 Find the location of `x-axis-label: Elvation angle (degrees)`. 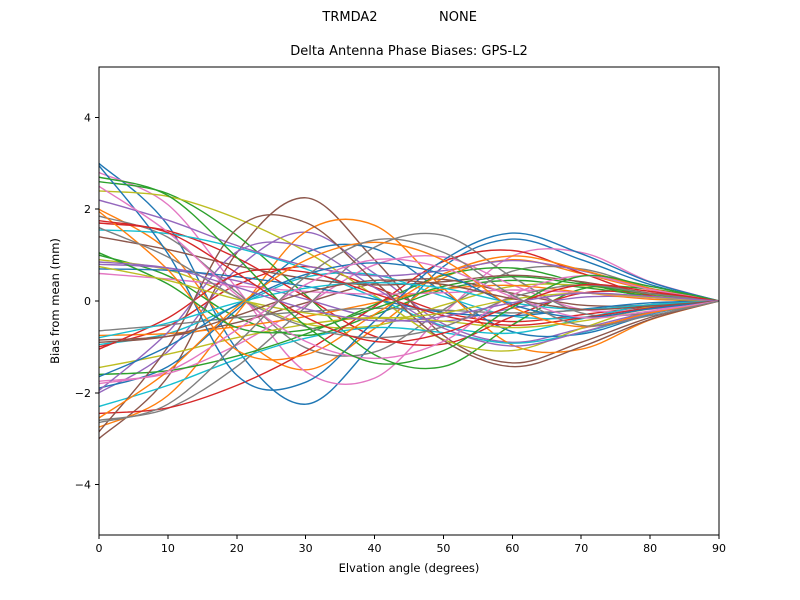

x-axis-label: Elvation angle (degrees) is located at coordinates (409, 568).